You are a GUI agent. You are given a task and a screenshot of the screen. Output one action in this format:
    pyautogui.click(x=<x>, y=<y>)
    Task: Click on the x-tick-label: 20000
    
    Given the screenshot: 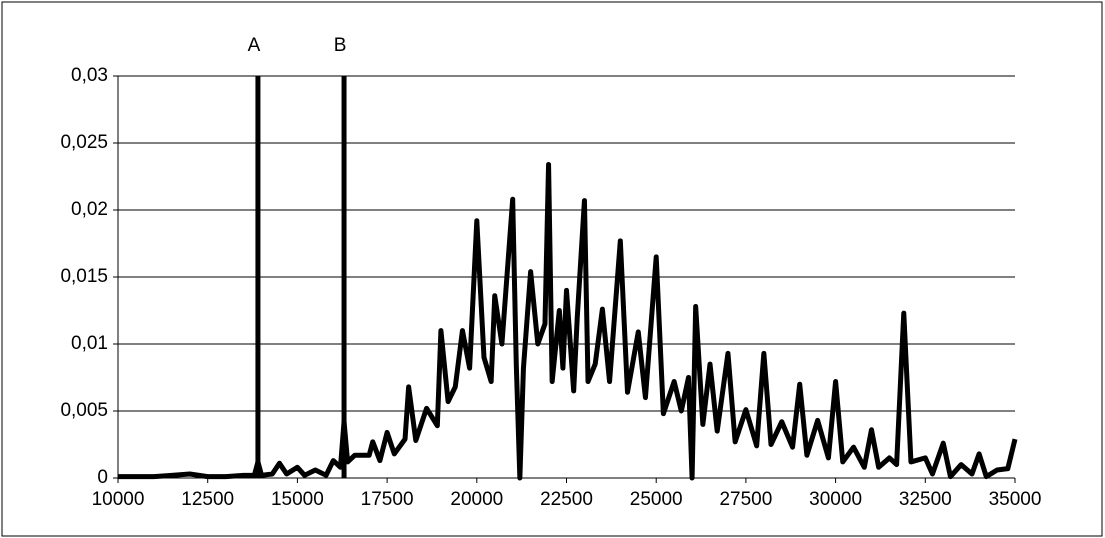 What is the action you would take?
    pyautogui.click(x=476, y=499)
    